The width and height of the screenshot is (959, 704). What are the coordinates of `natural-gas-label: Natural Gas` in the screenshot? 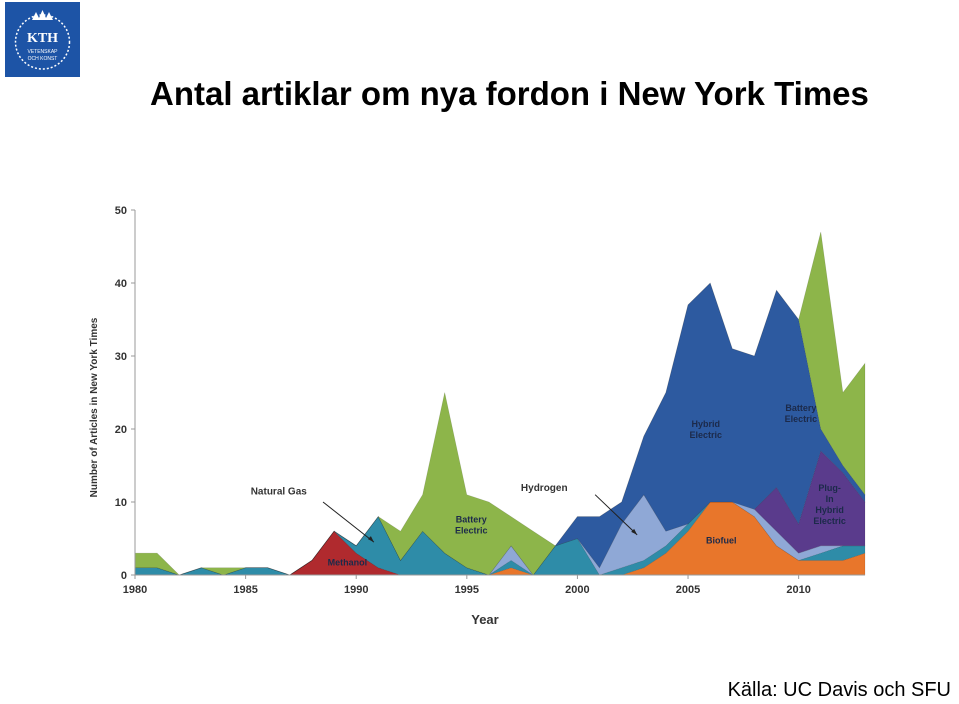 It's located at (279, 492).